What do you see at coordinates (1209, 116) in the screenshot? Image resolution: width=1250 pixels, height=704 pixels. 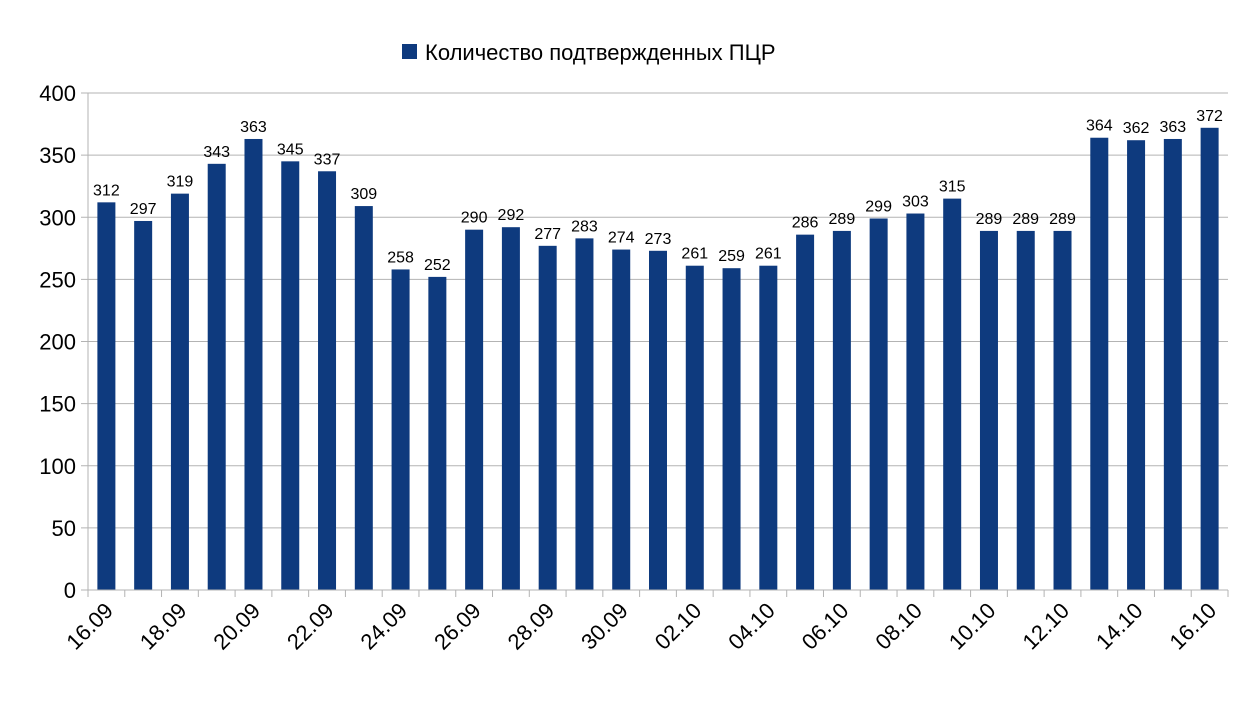 I see `data-label: 372` at bounding box center [1209, 116].